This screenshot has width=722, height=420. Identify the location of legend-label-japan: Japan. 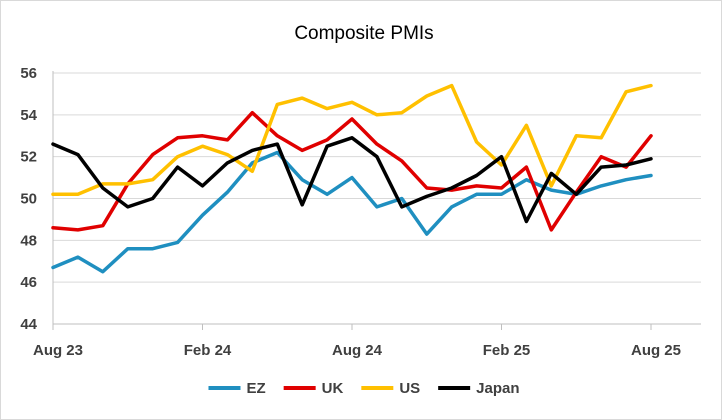
(497, 388).